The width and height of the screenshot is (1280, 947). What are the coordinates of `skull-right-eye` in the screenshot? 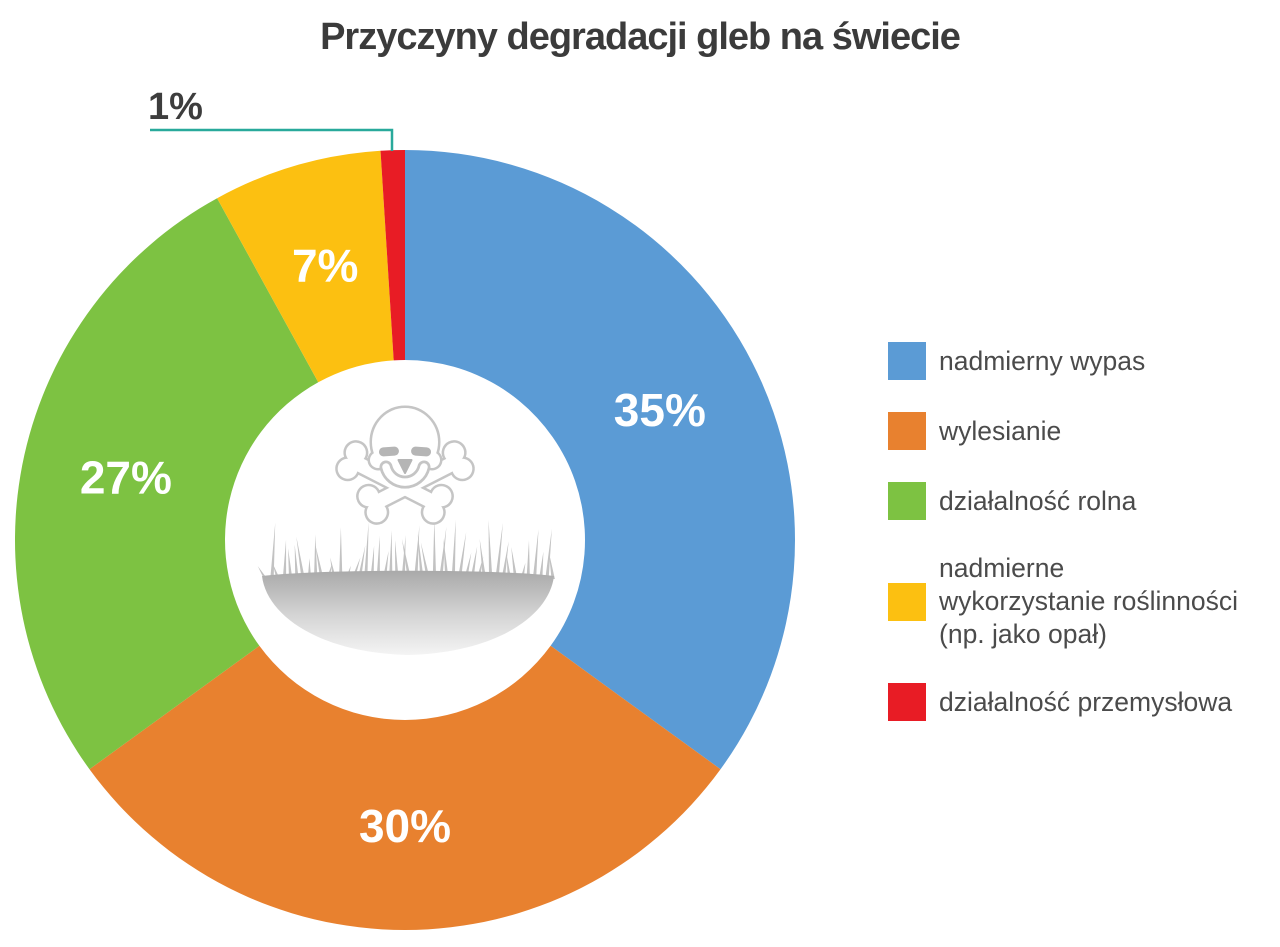 It's located at (421, 451).